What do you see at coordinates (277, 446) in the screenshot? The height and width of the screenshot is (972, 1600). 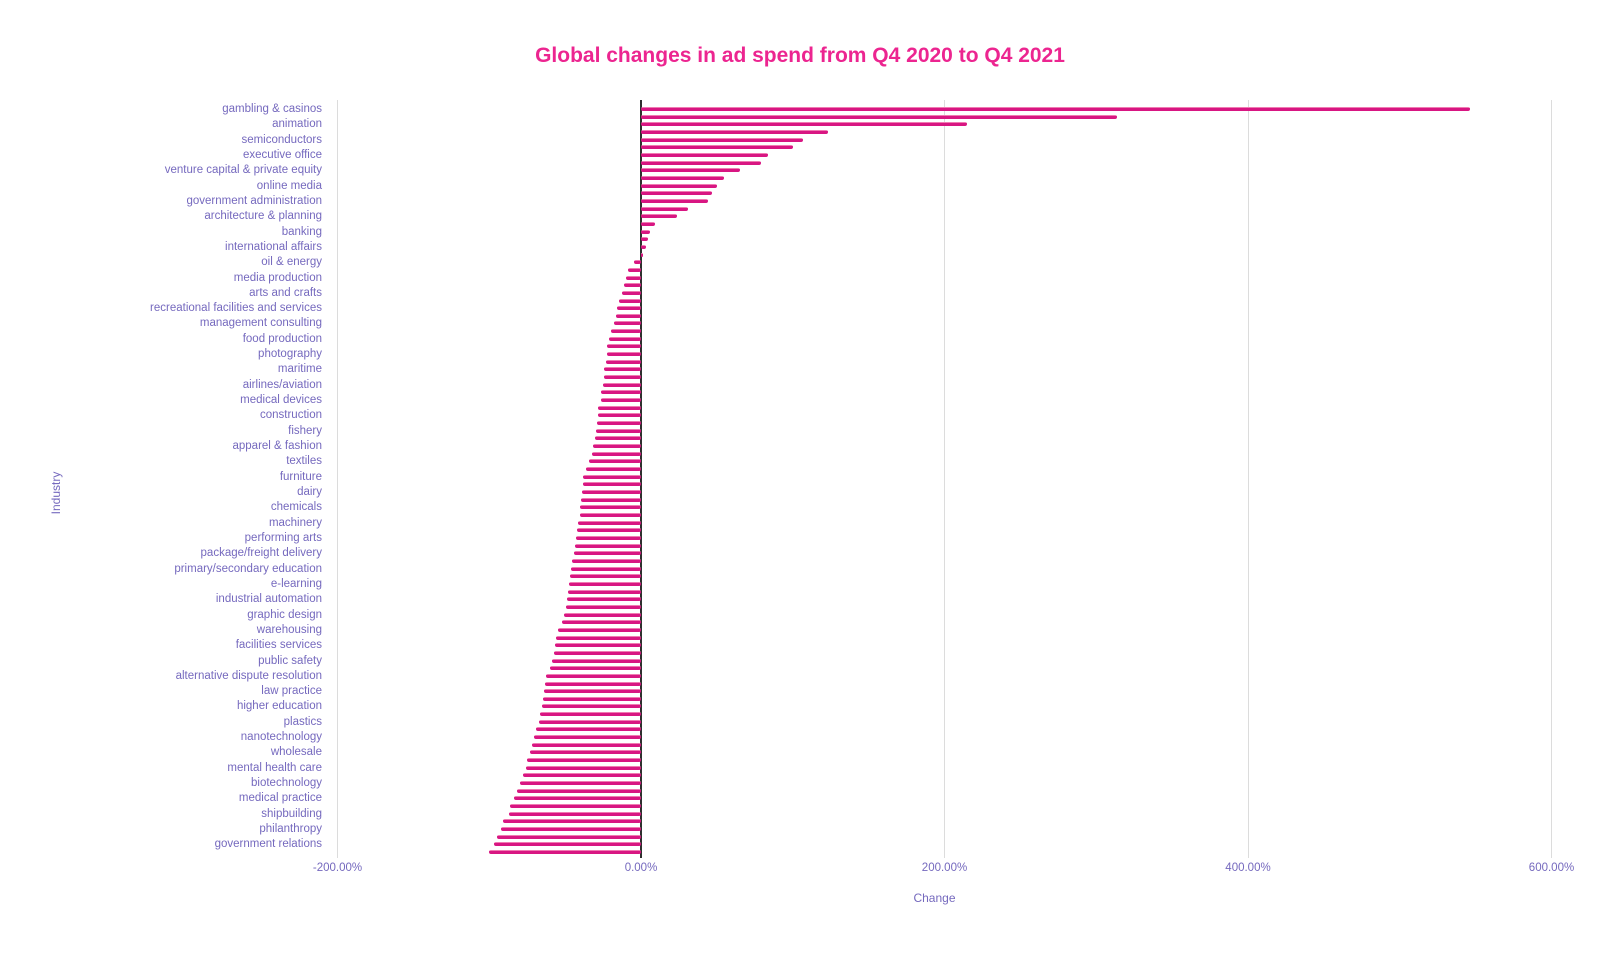 I see `y-axis-label: apparel & fashion` at bounding box center [277, 446].